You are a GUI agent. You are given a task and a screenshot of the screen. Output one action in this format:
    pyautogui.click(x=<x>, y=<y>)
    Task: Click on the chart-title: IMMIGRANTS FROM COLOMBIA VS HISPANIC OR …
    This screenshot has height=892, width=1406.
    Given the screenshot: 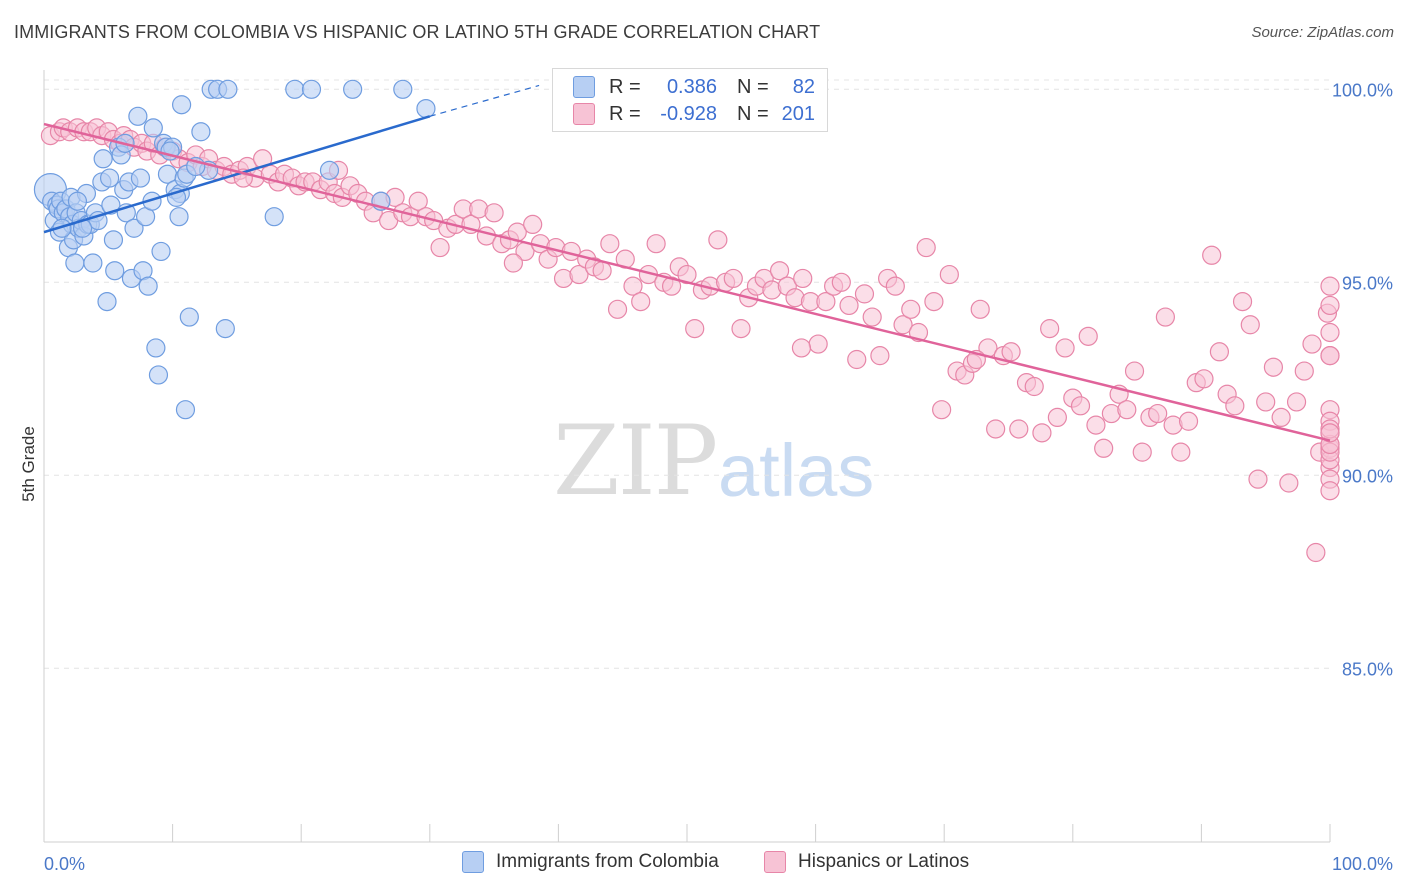 What is the action you would take?
    pyautogui.click(x=417, y=32)
    